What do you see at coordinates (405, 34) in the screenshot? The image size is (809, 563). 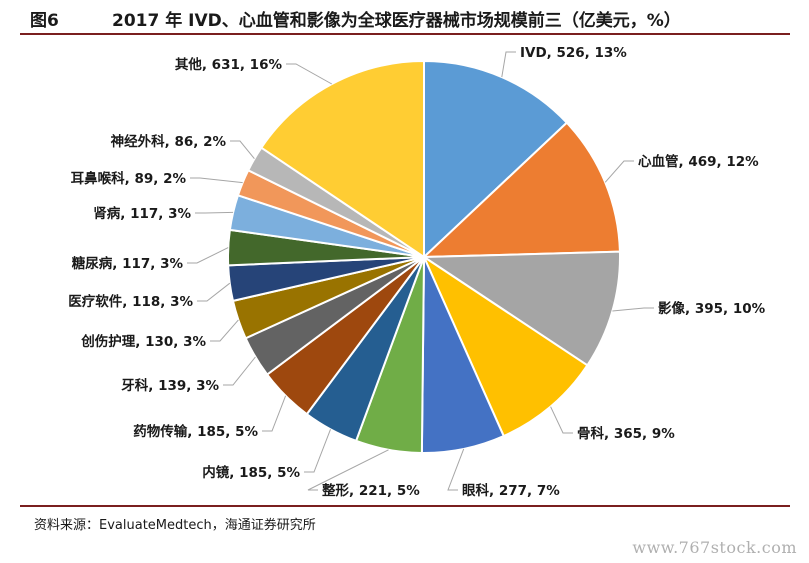 I see `header-divider` at bounding box center [405, 34].